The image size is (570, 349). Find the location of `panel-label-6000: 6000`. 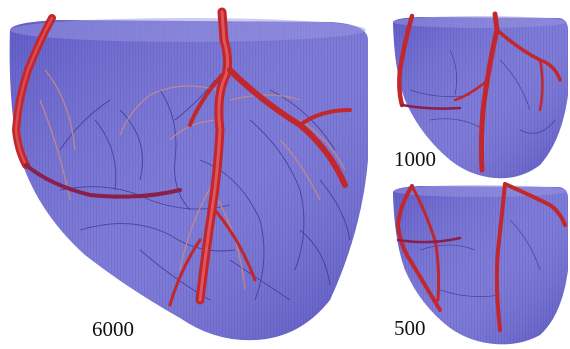

panel-label-6000: 6000 is located at coordinates (113, 329).